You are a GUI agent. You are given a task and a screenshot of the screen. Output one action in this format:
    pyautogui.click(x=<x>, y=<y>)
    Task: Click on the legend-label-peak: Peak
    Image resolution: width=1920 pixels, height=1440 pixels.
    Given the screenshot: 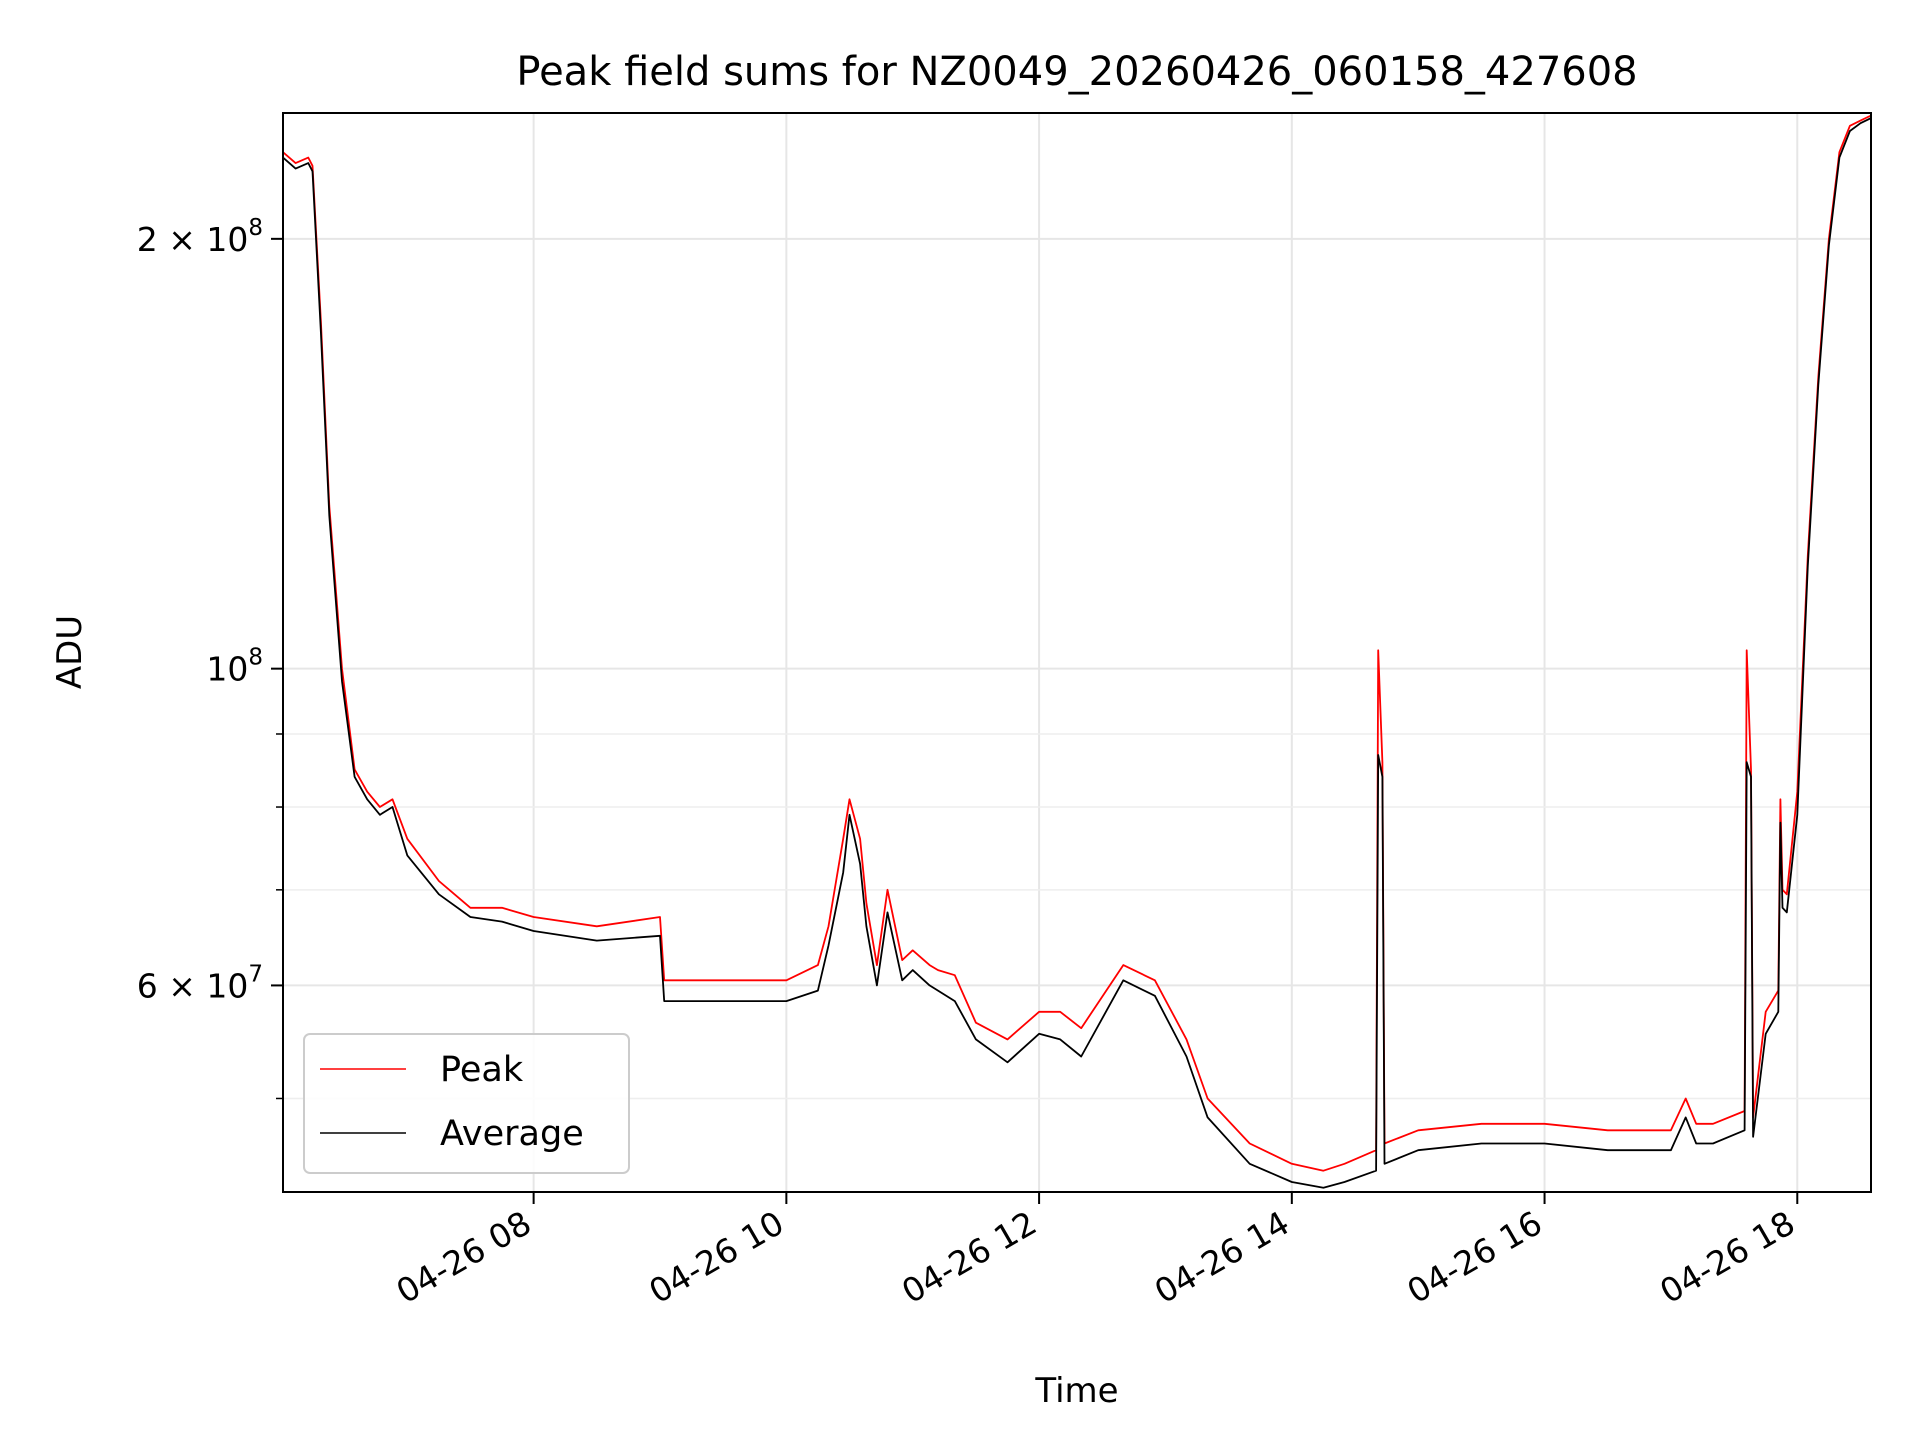 What is the action you would take?
    pyautogui.click(x=482, y=1070)
    